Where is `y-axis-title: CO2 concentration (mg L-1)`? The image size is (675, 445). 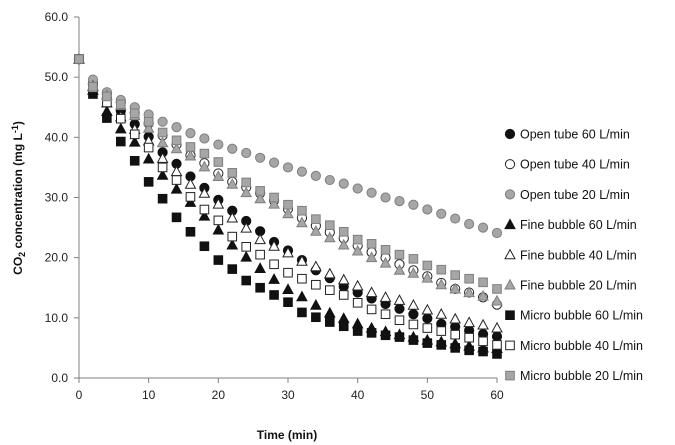
y-axis-title: CO2 concentration (mg L-1) is located at coordinates (18, 198).